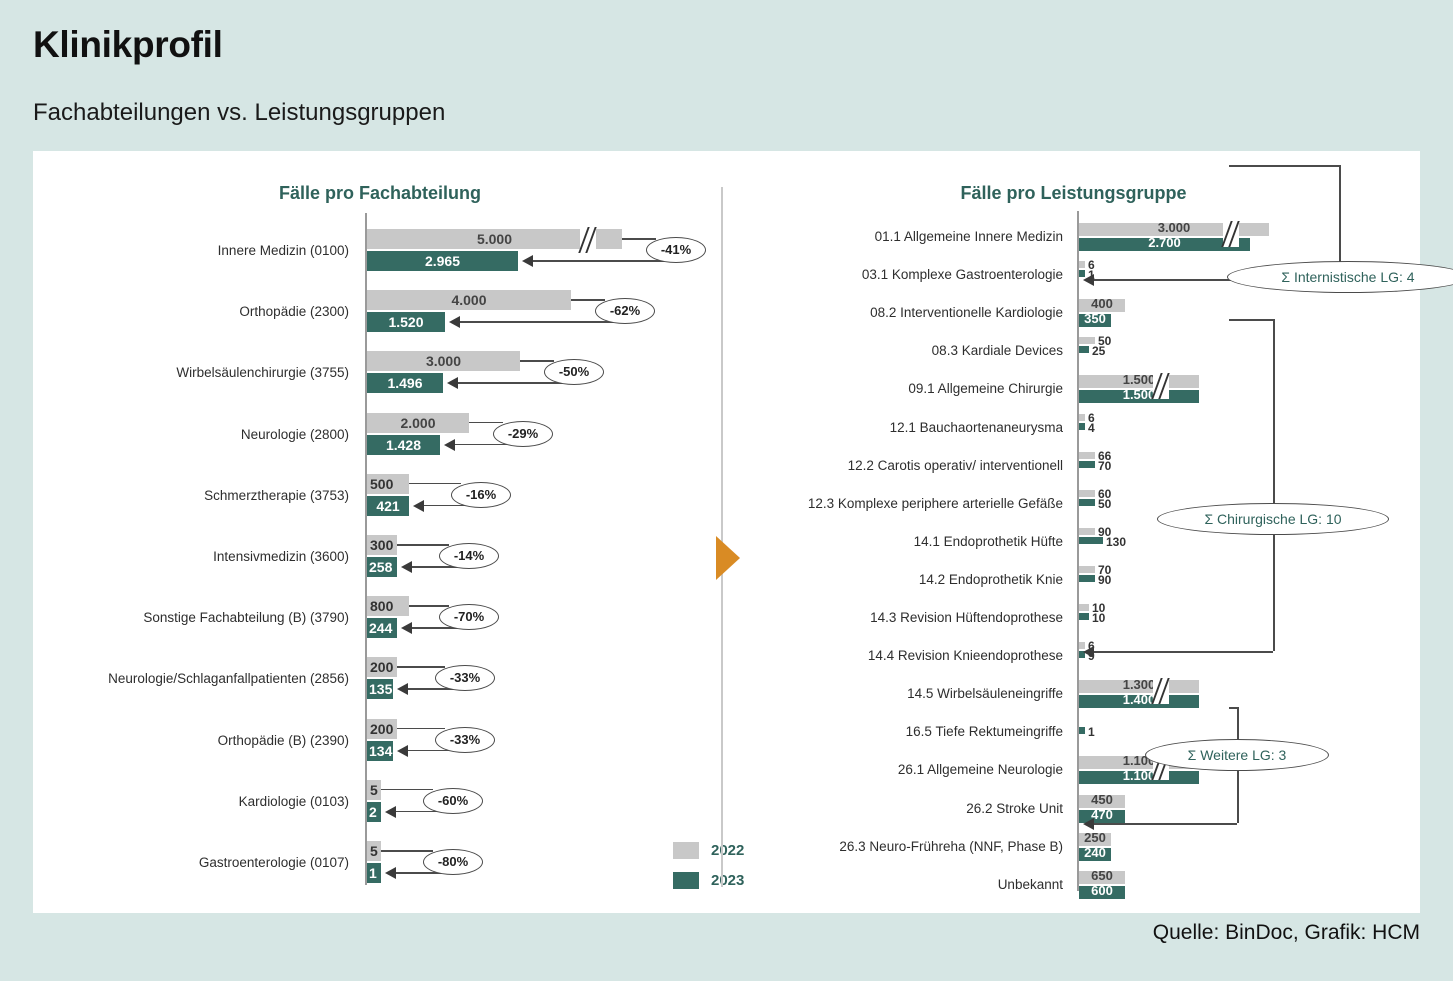 The width and height of the screenshot is (1453, 981). What do you see at coordinates (366, 549) in the screenshot?
I see `left-axis-line` at bounding box center [366, 549].